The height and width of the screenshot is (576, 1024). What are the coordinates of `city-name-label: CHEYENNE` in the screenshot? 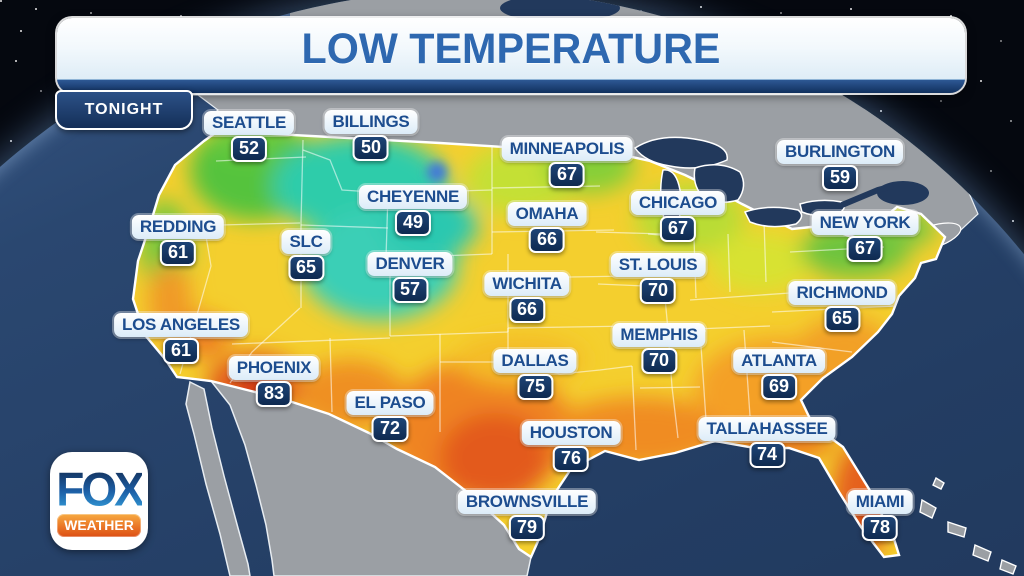 It's located at (413, 197).